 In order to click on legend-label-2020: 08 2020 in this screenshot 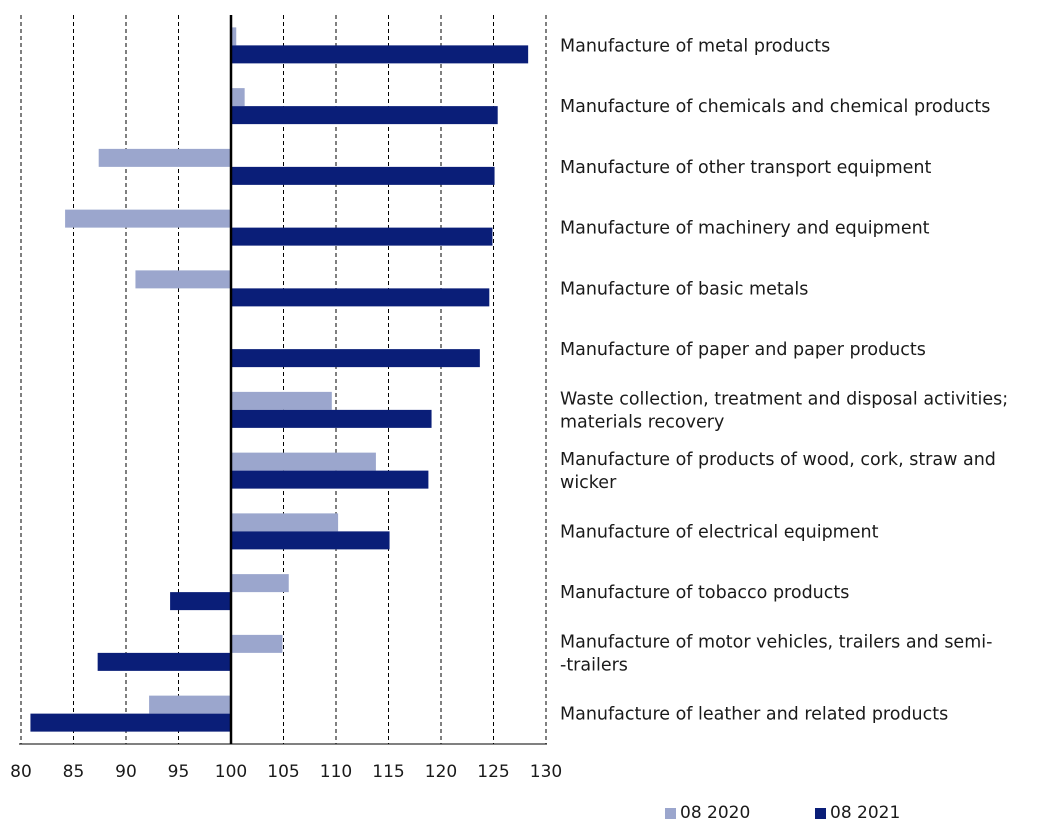, I will do `click(715, 813)`.